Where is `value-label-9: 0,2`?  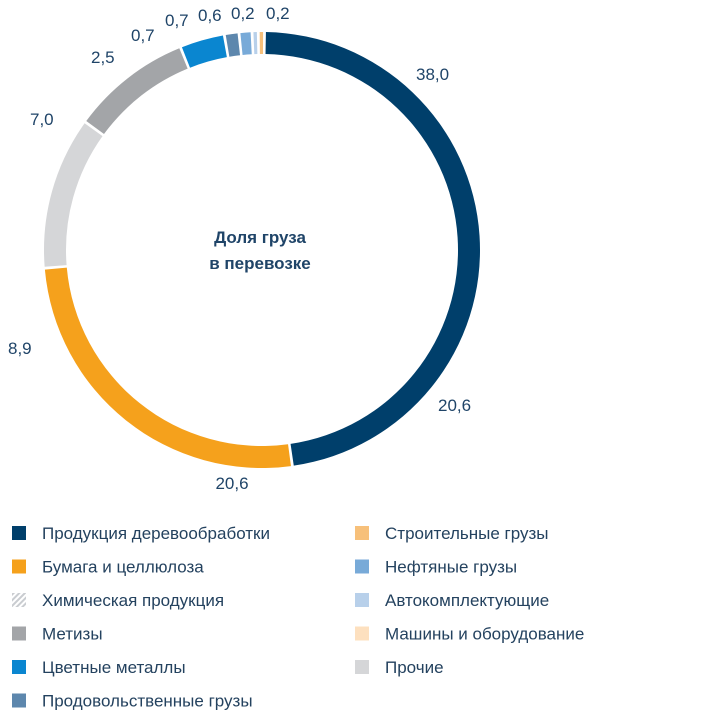 value-label-9: 0,2 is located at coordinates (243, 13).